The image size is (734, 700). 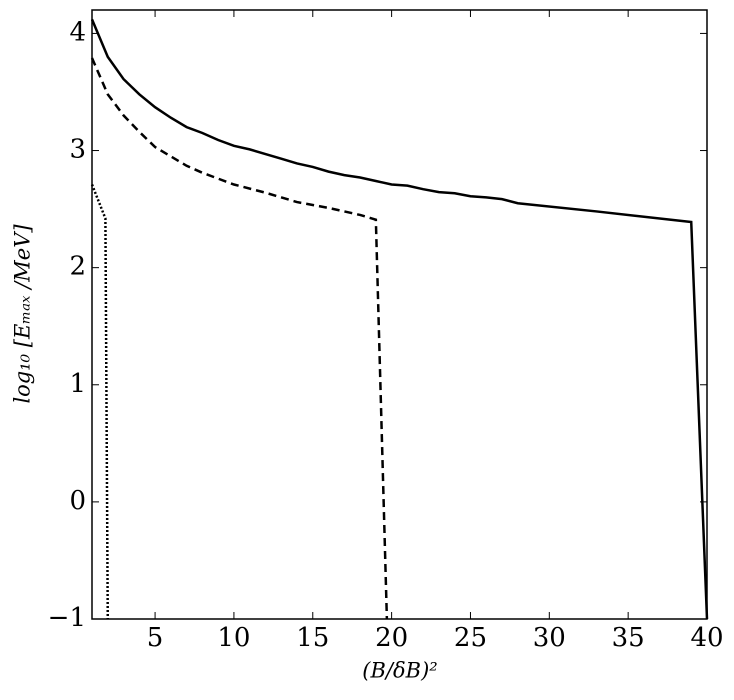 I want to click on y-tick-label: 2, so click(x=77, y=267).